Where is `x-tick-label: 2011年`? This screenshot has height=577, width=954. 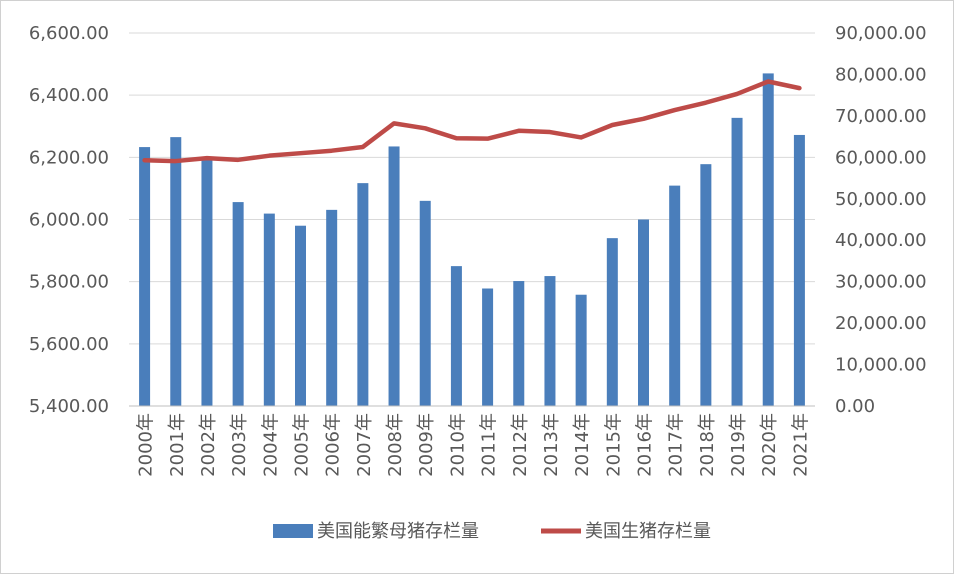 x-tick-label: 2011年 is located at coordinates (489, 445).